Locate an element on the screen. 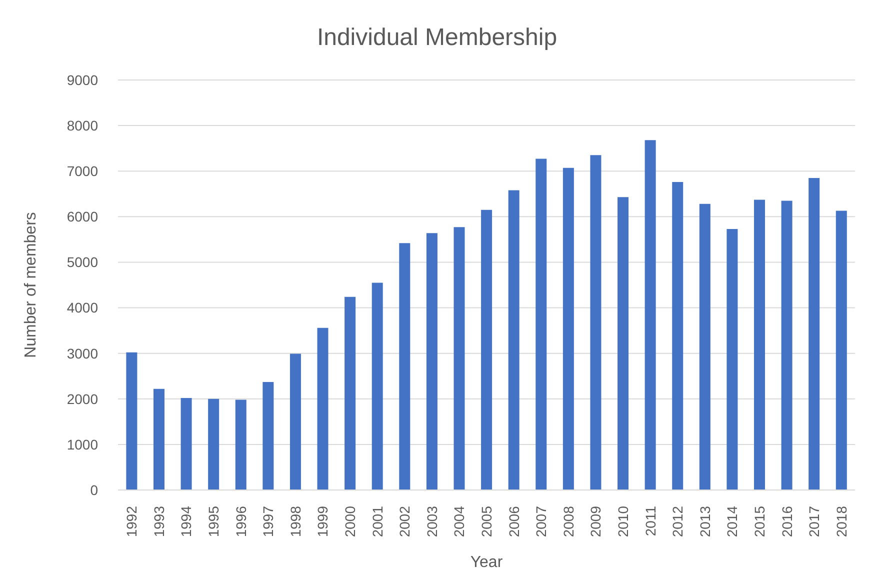 The image size is (874, 578). x-tick-label: 2002 is located at coordinates (404, 522).